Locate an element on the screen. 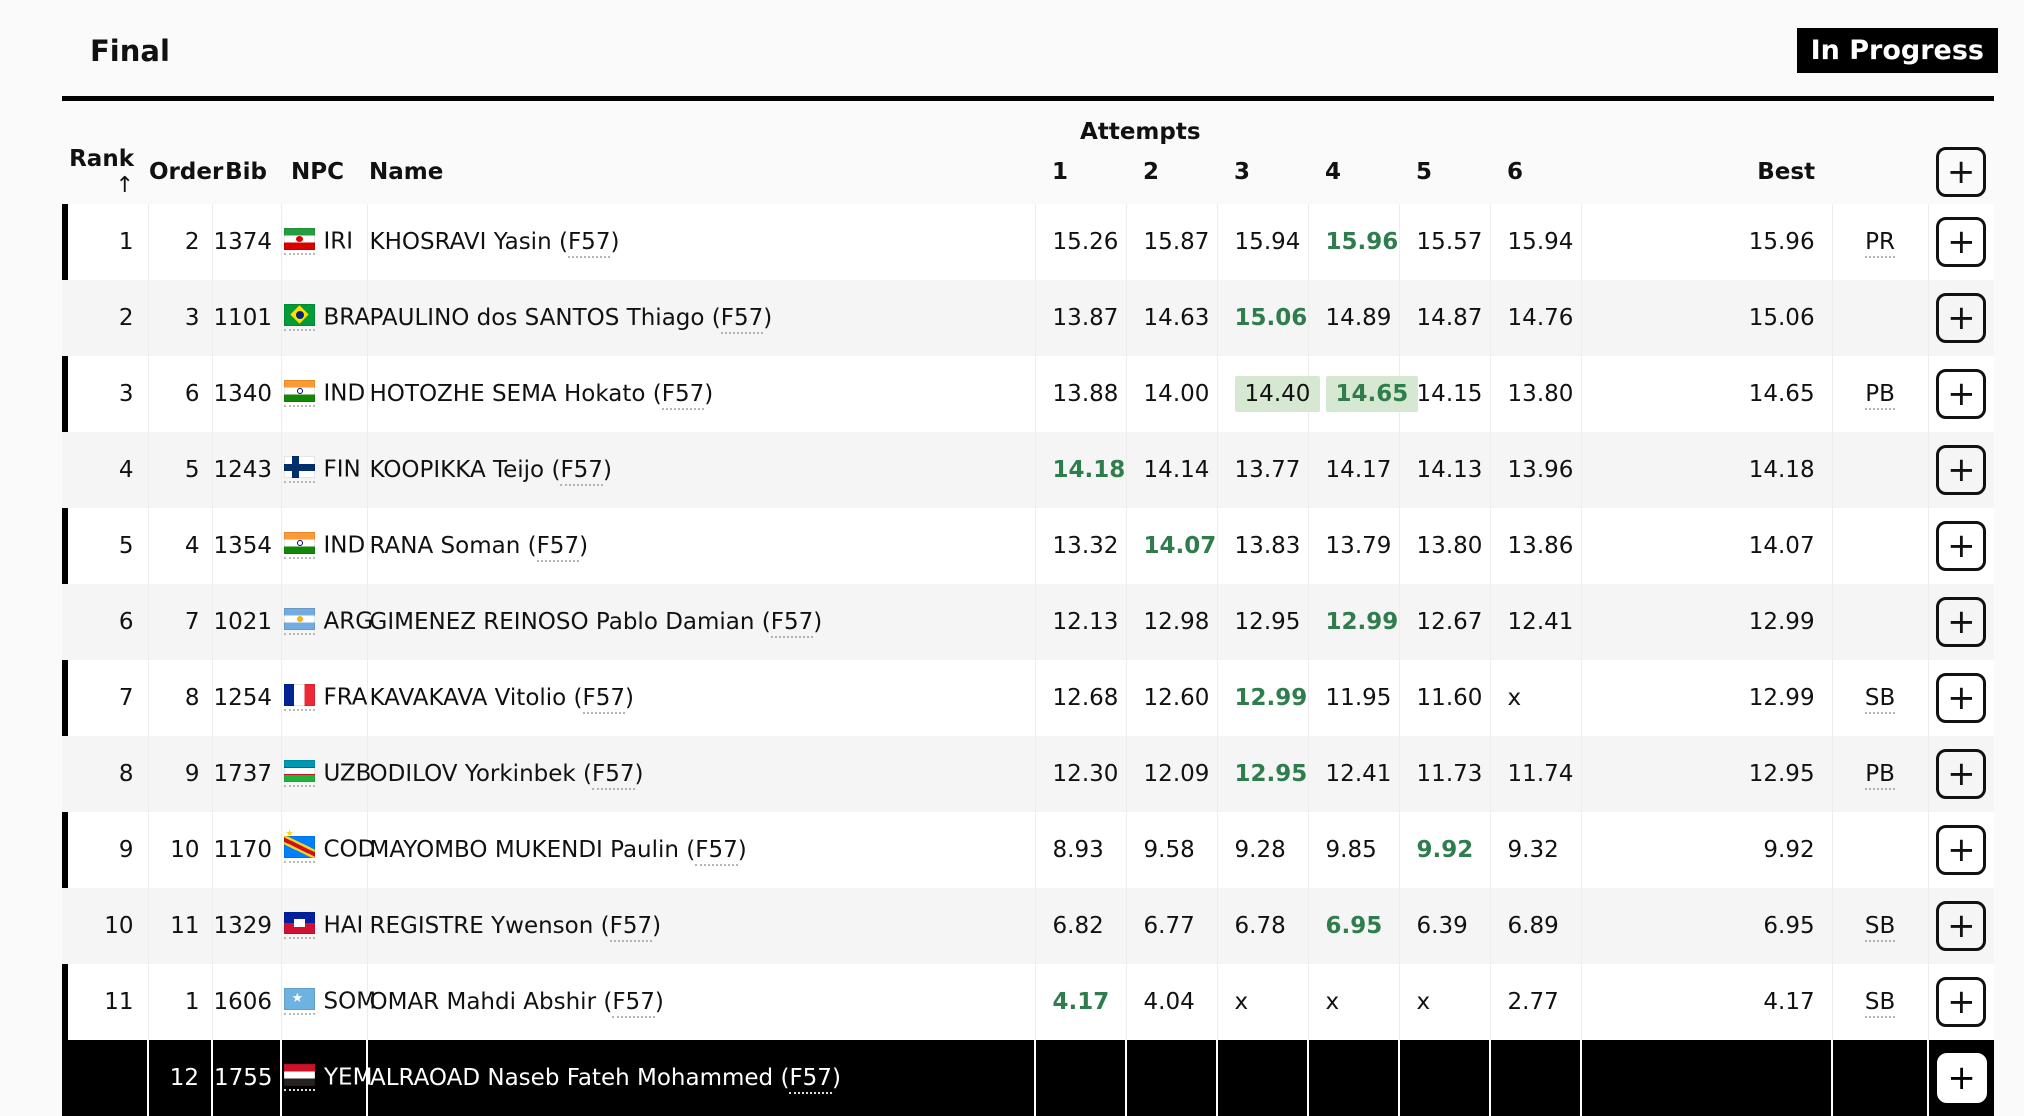  column-header-attempt-4: 4 is located at coordinates (1354, 174).